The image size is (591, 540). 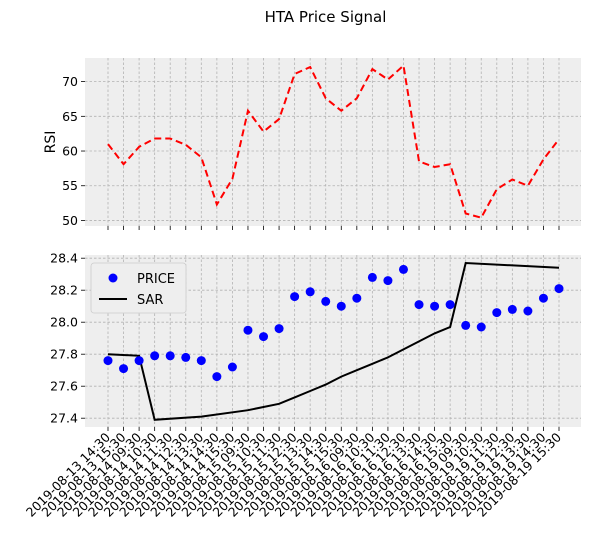 I want to click on rsi-ytick-label: 60, so click(x=70, y=151).